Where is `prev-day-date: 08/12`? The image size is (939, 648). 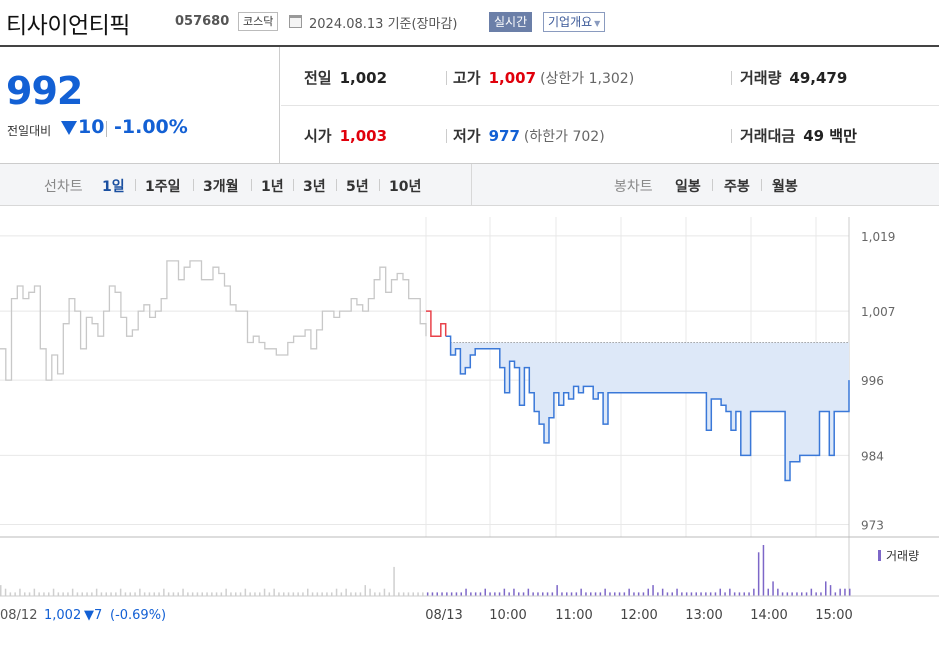 prev-day-date: 08/12 is located at coordinates (18, 615).